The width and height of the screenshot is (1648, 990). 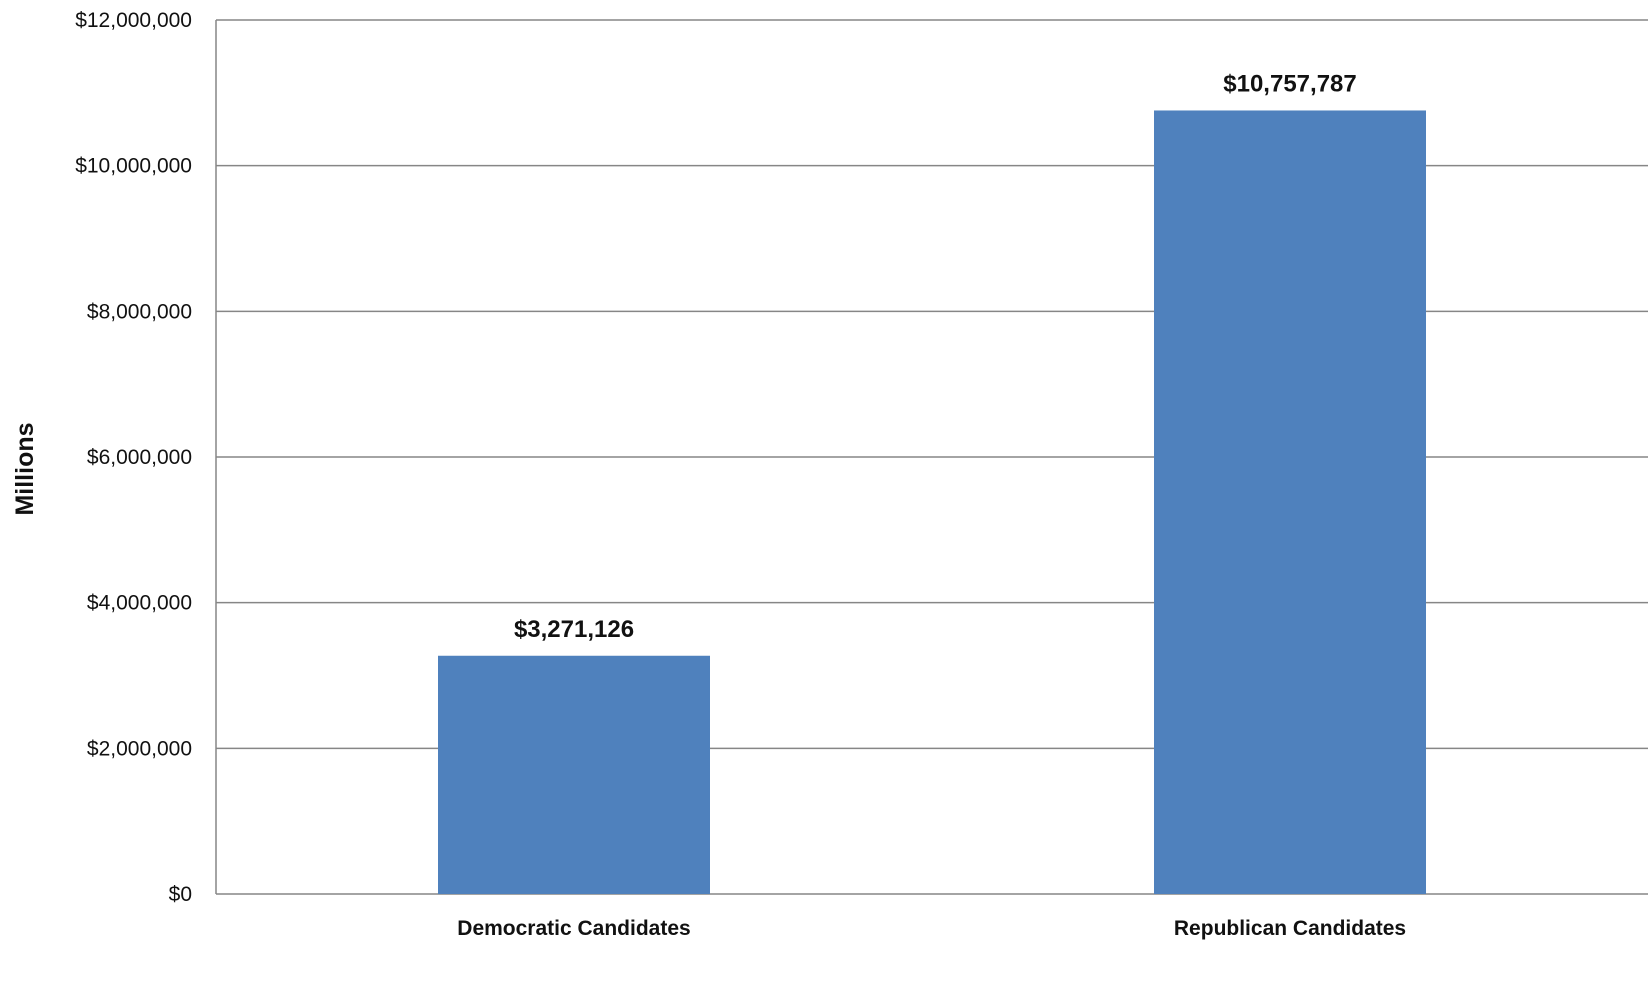 I want to click on y-tick-label: $0, so click(x=180, y=894).